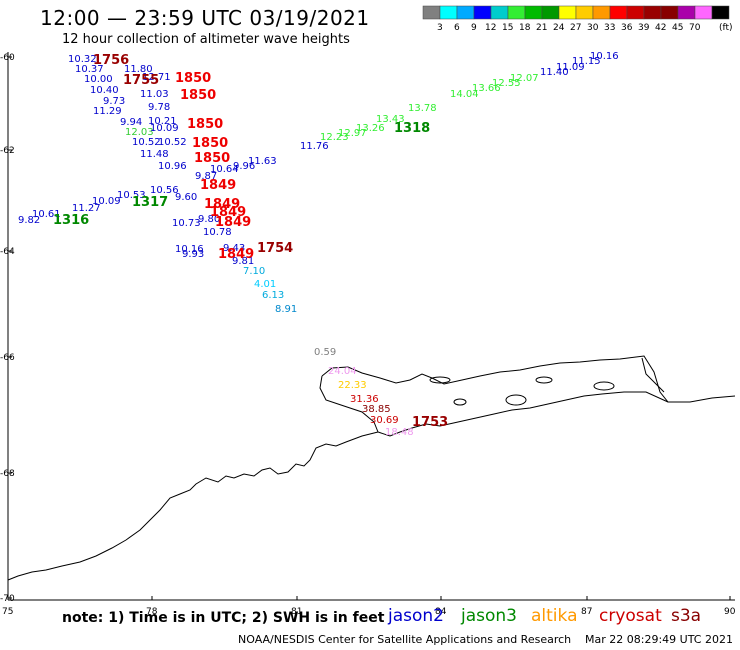 The width and height of the screenshot is (740, 650). What do you see at coordinates (254, 271) in the screenshot?
I see `wave-height-label: 7.10` at bounding box center [254, 271].